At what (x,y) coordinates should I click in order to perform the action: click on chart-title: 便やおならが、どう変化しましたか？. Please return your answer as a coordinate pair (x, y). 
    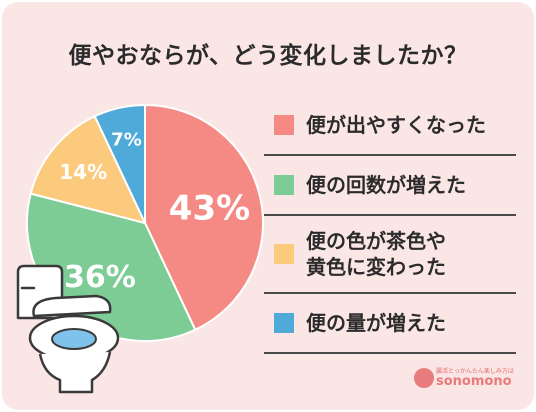
    Looking at the image, I should click on (268, 56).